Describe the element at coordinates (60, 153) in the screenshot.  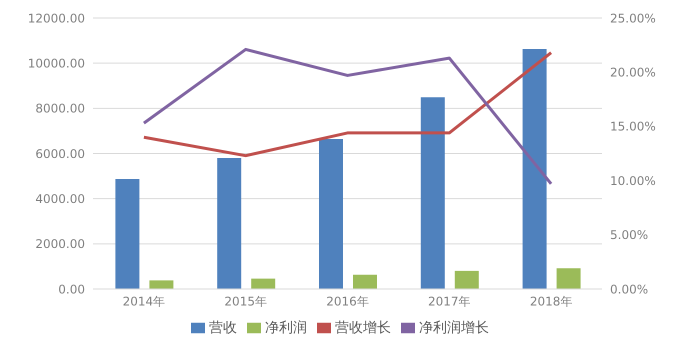
I see `y-tick-label: 6000.00` at that location.